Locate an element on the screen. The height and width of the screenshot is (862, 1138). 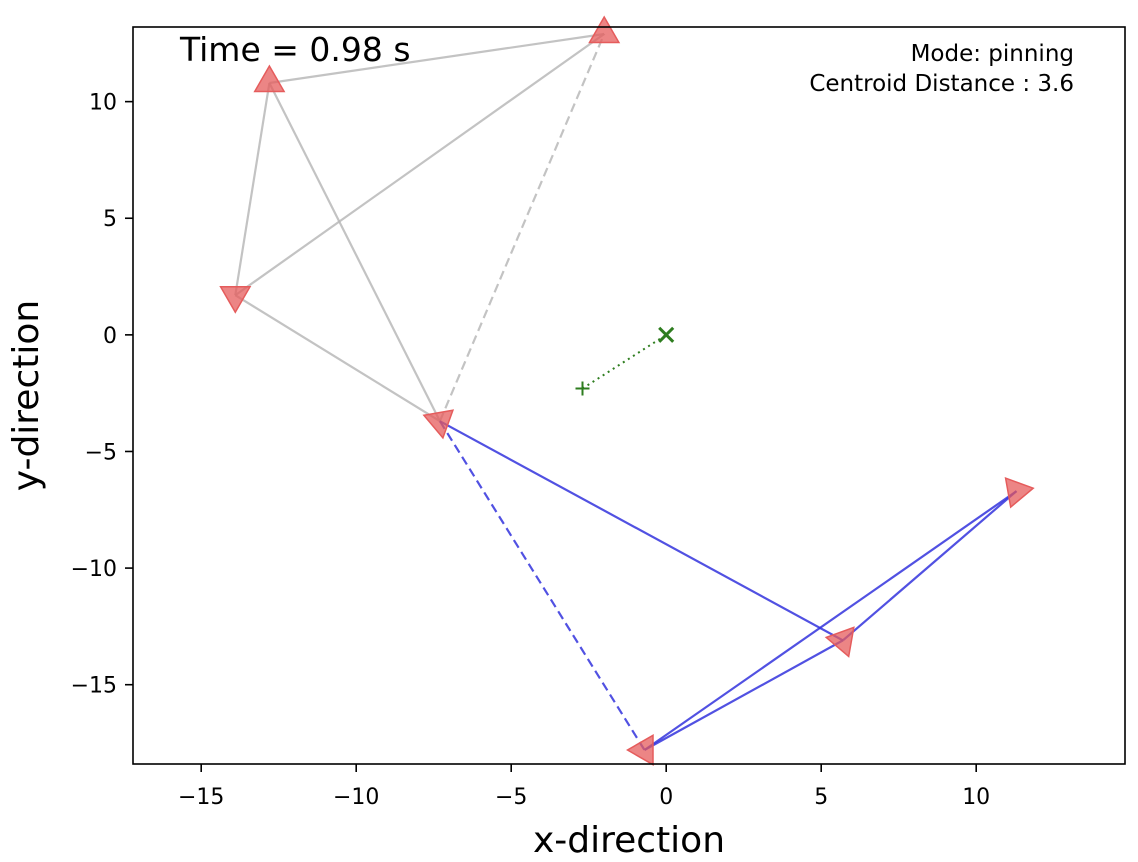
y-tick-label: 10 is located at coordinates (103, 103).